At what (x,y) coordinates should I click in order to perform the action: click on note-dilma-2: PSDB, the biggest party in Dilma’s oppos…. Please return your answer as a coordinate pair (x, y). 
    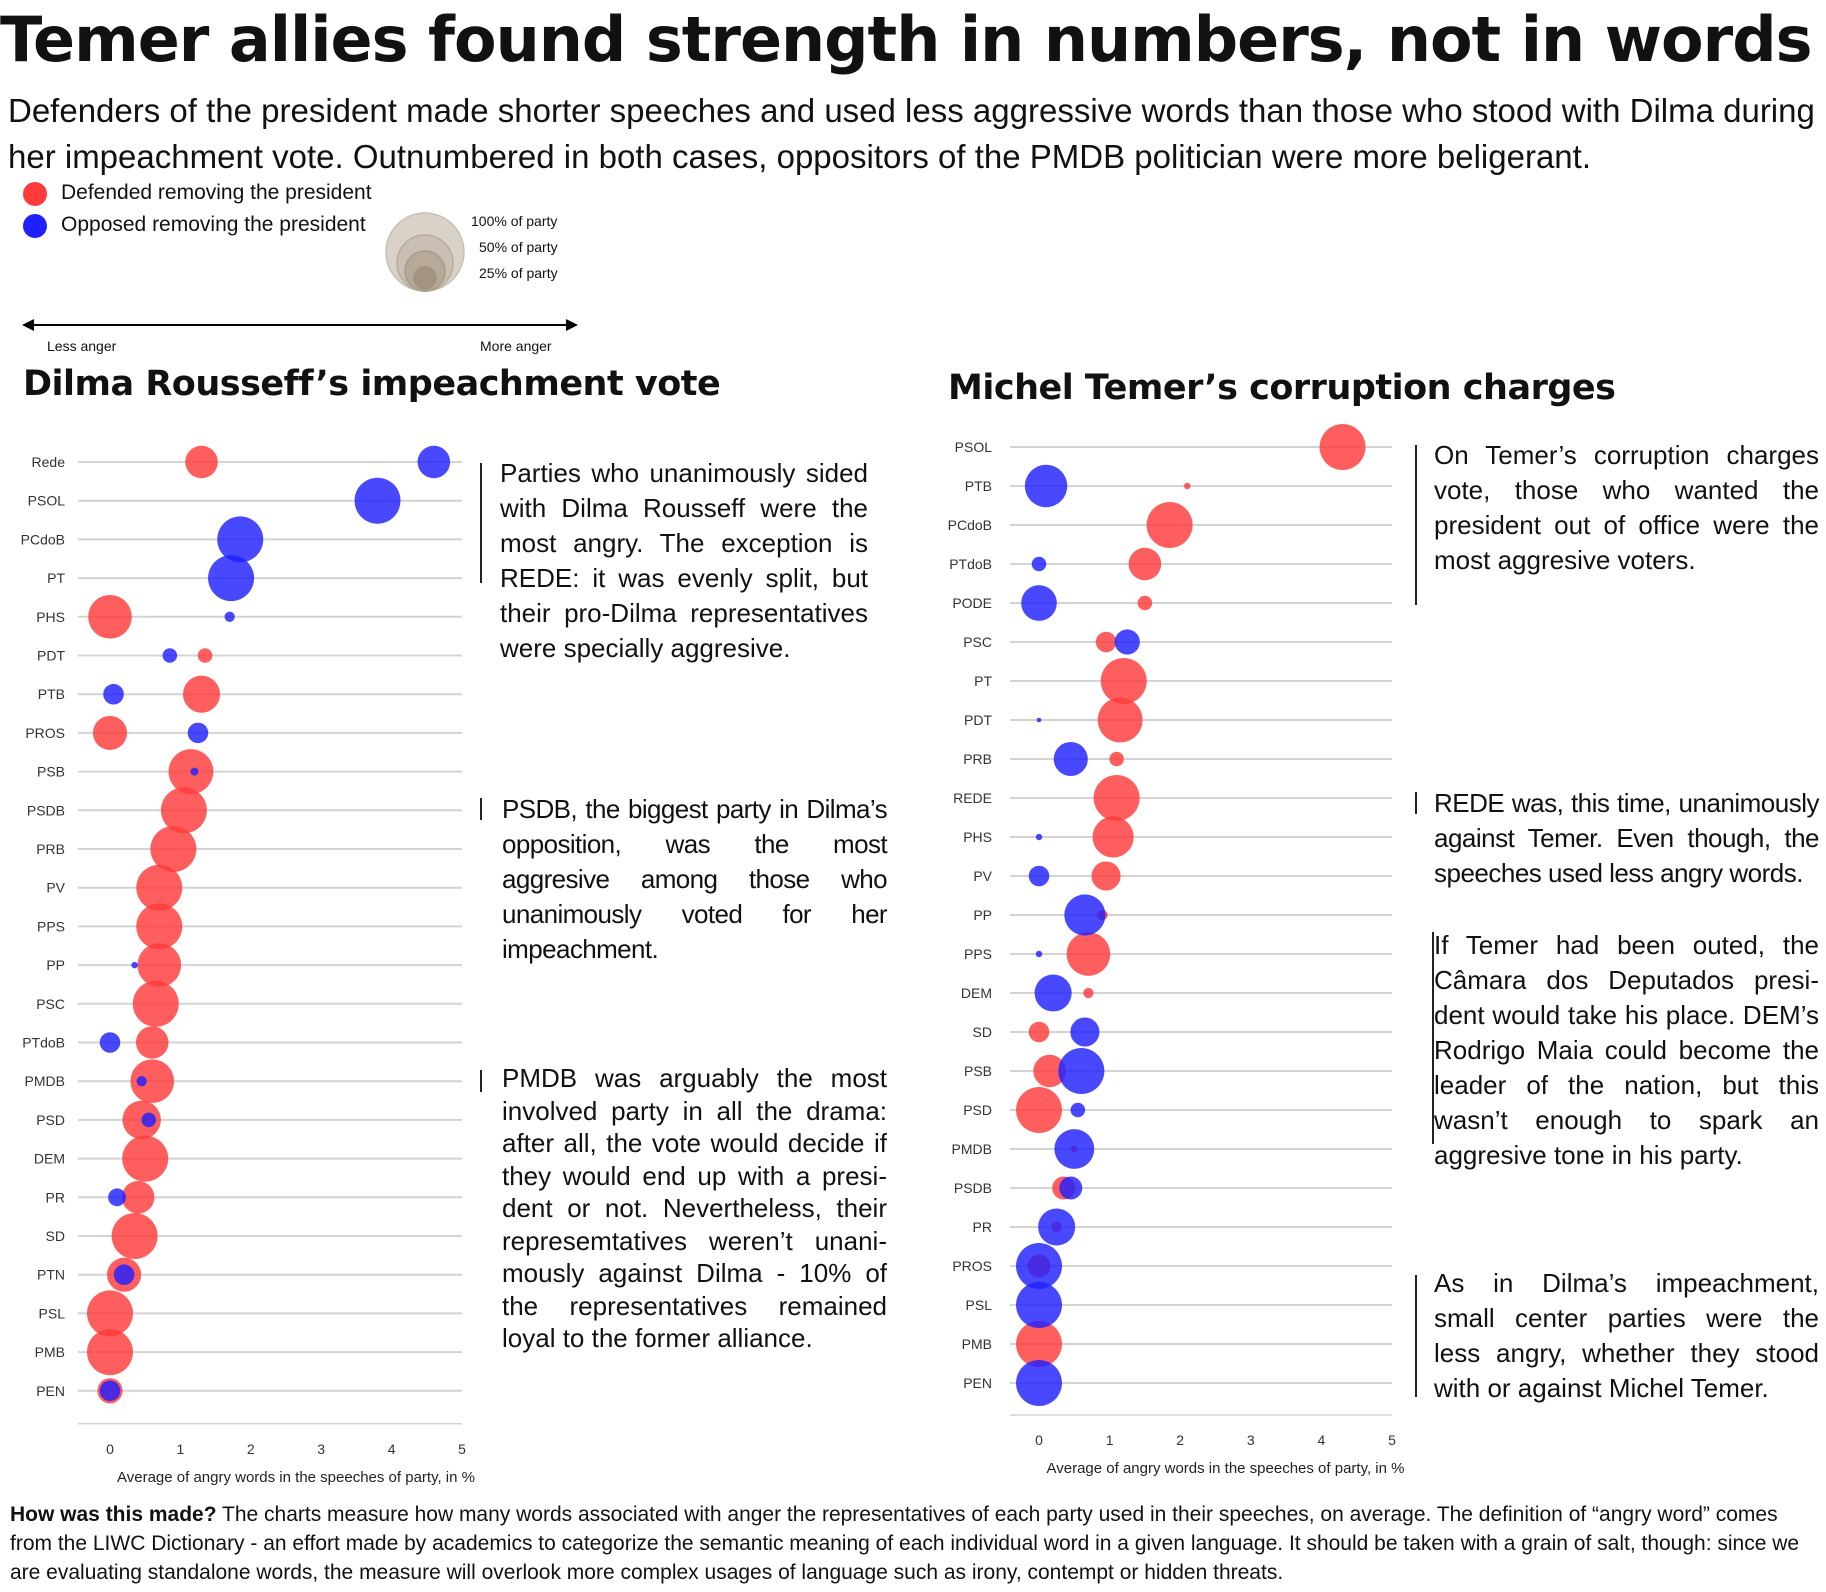
    Looking at the image, I should click on (695, 879).